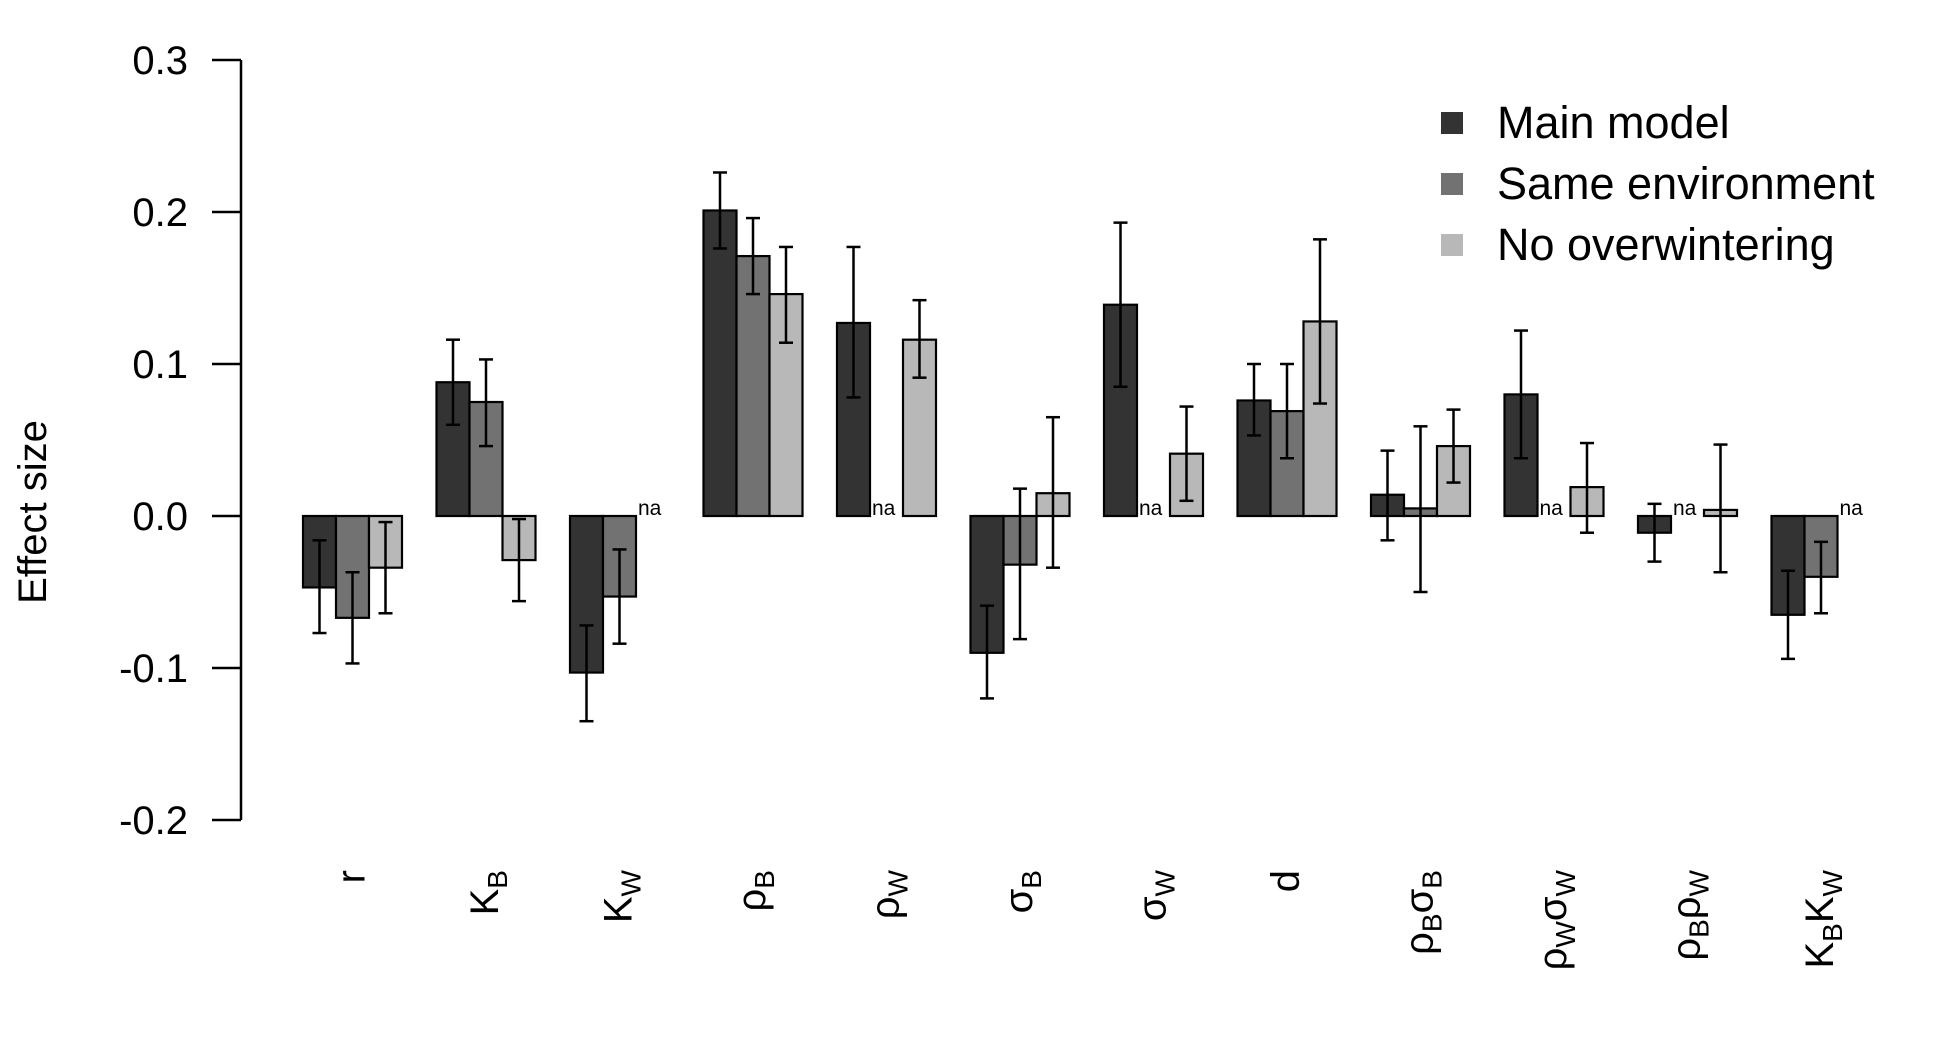 This screenshot has height=1050, width=1950. Describe the element at coordinates (1452, 123) in the screenshot. I see `legend-swatch-main-model` at that location.